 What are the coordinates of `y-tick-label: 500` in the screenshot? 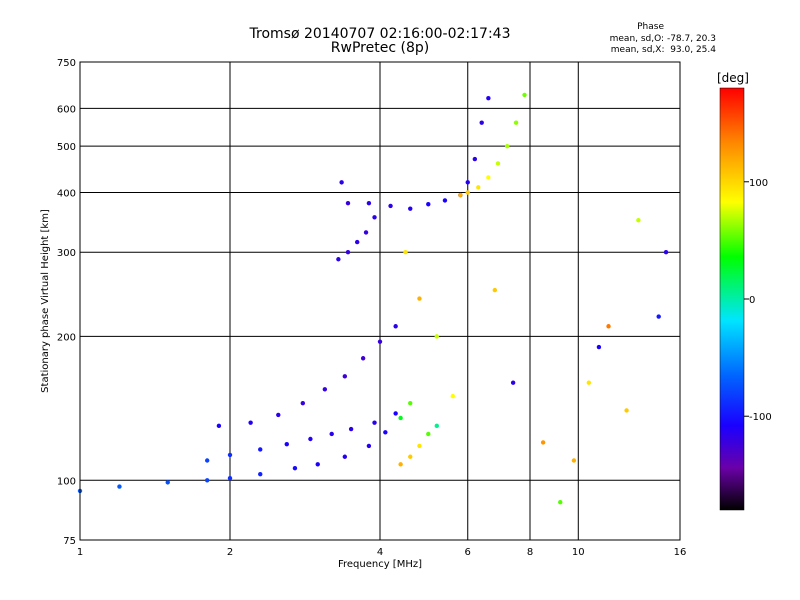 It's located at (66, 147).